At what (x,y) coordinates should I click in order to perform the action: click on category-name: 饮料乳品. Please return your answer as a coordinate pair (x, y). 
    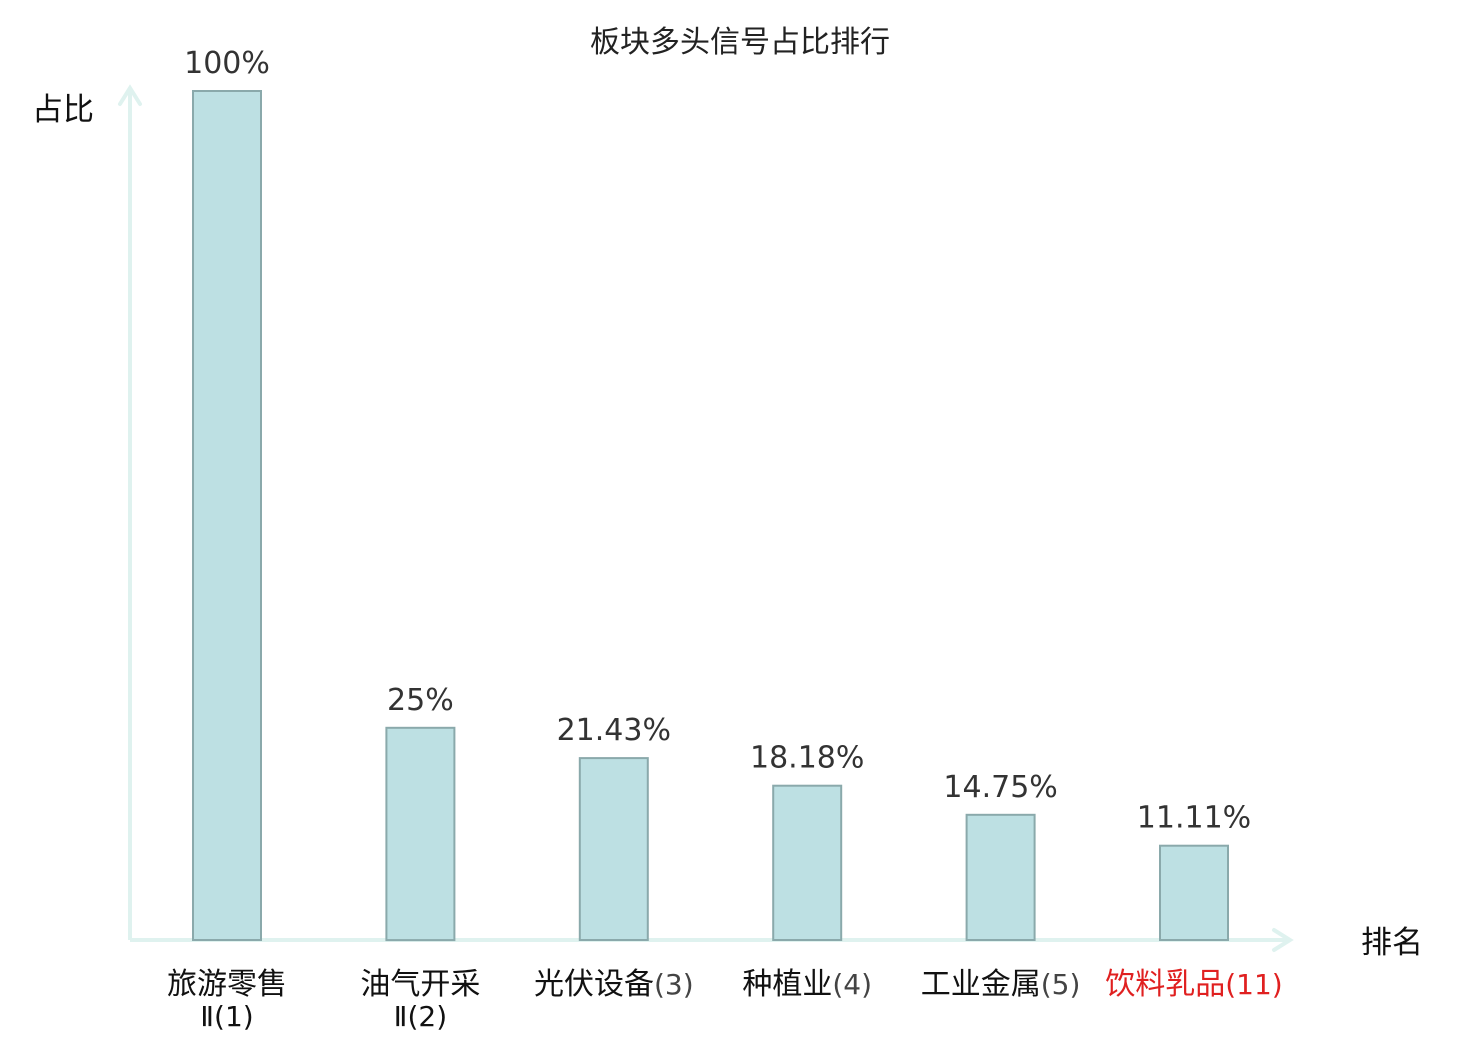
    Looking at the image, I should click on (1165, 984).